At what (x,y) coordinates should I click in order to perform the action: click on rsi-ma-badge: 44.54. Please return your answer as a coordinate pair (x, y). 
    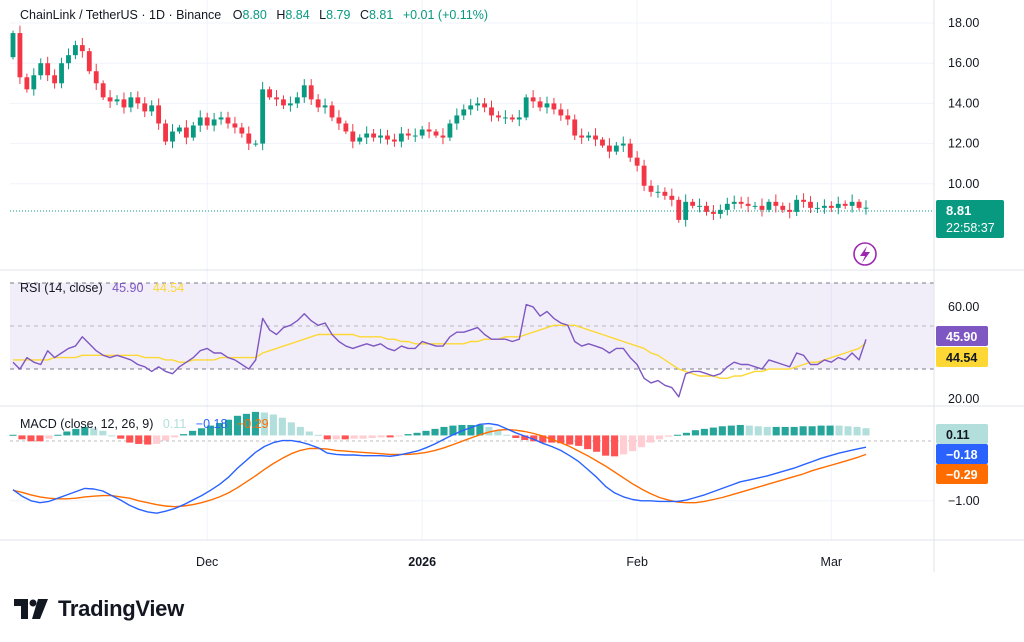
    Looking at the image, I should click on (962, 357).